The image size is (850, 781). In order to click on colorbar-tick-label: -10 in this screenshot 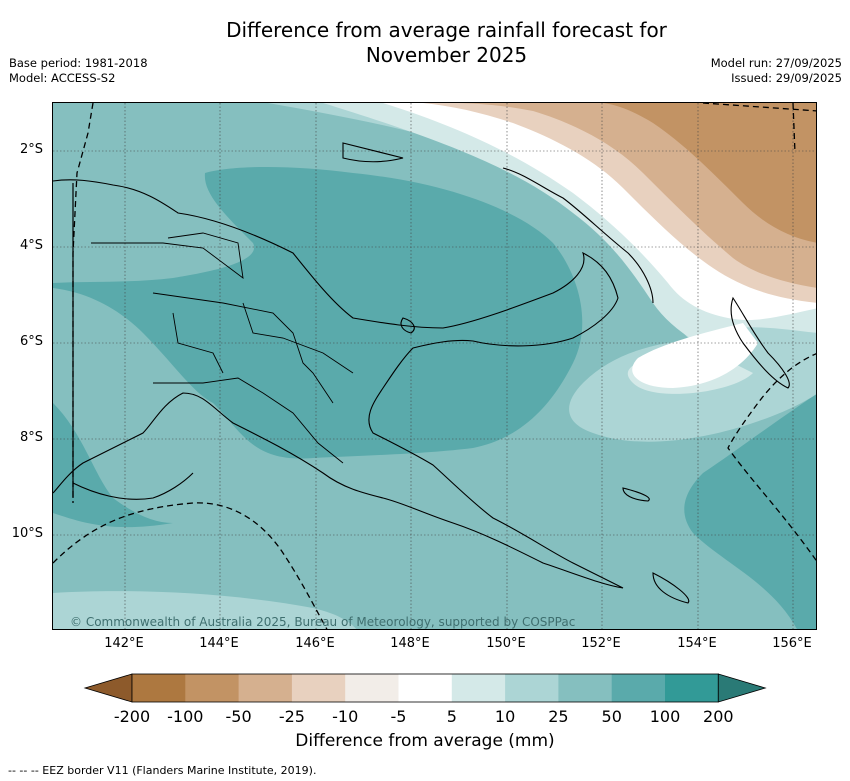, I will do `click(345, 716)`.